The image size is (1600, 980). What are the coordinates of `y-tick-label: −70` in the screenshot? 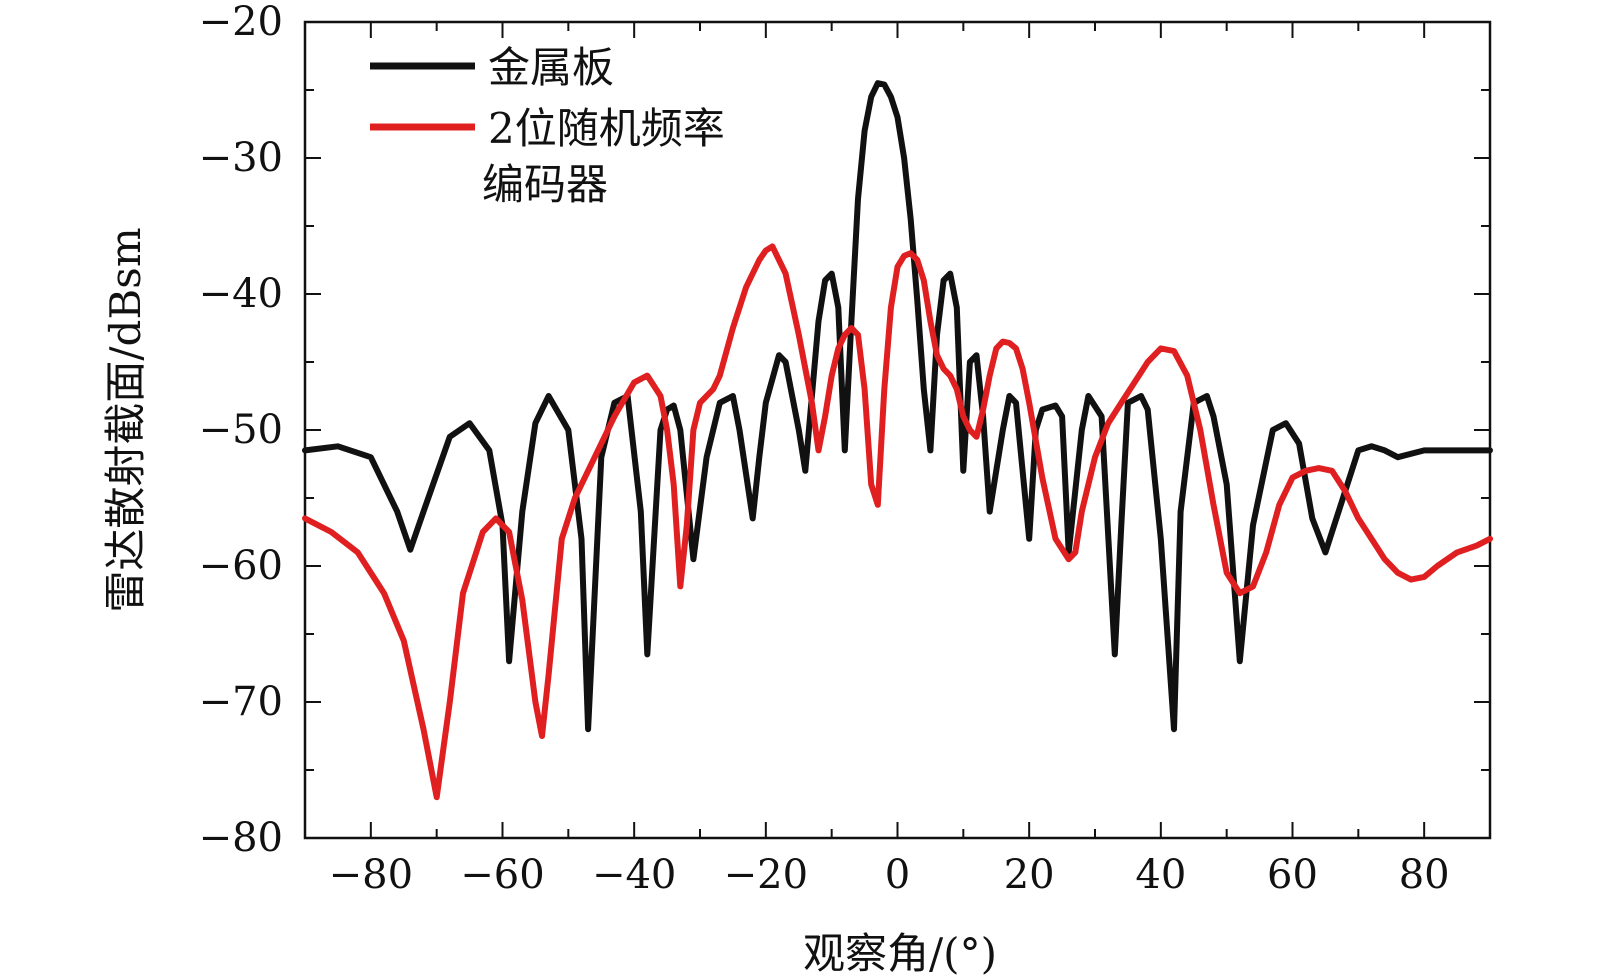 It's located at (241, 702).